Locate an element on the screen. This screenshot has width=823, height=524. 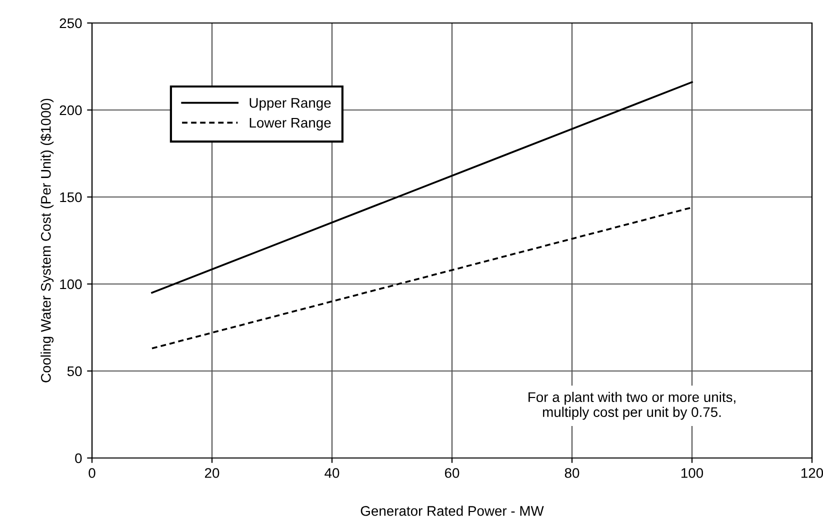
annotation: For a plant with two or more units, multiply cost per unit by 0.75. is located at coordinates (632, 406).